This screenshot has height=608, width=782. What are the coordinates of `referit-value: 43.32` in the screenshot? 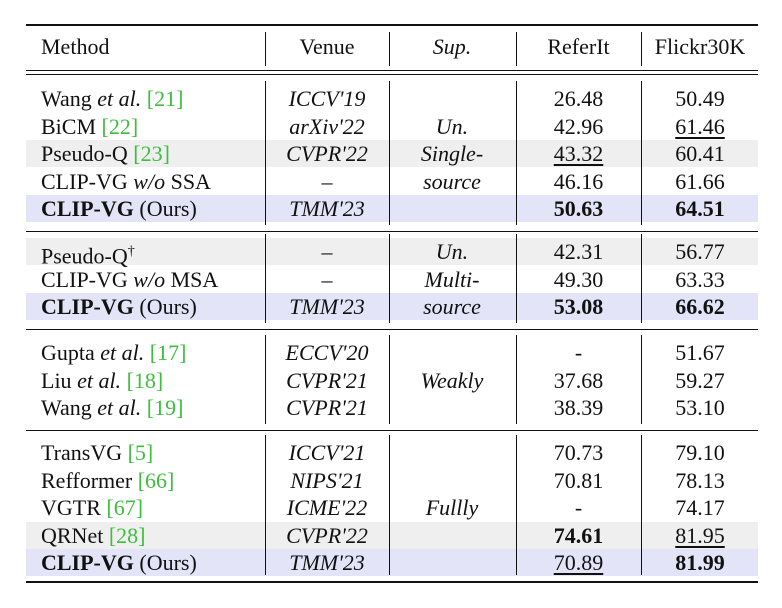 It's located at (578, 154).